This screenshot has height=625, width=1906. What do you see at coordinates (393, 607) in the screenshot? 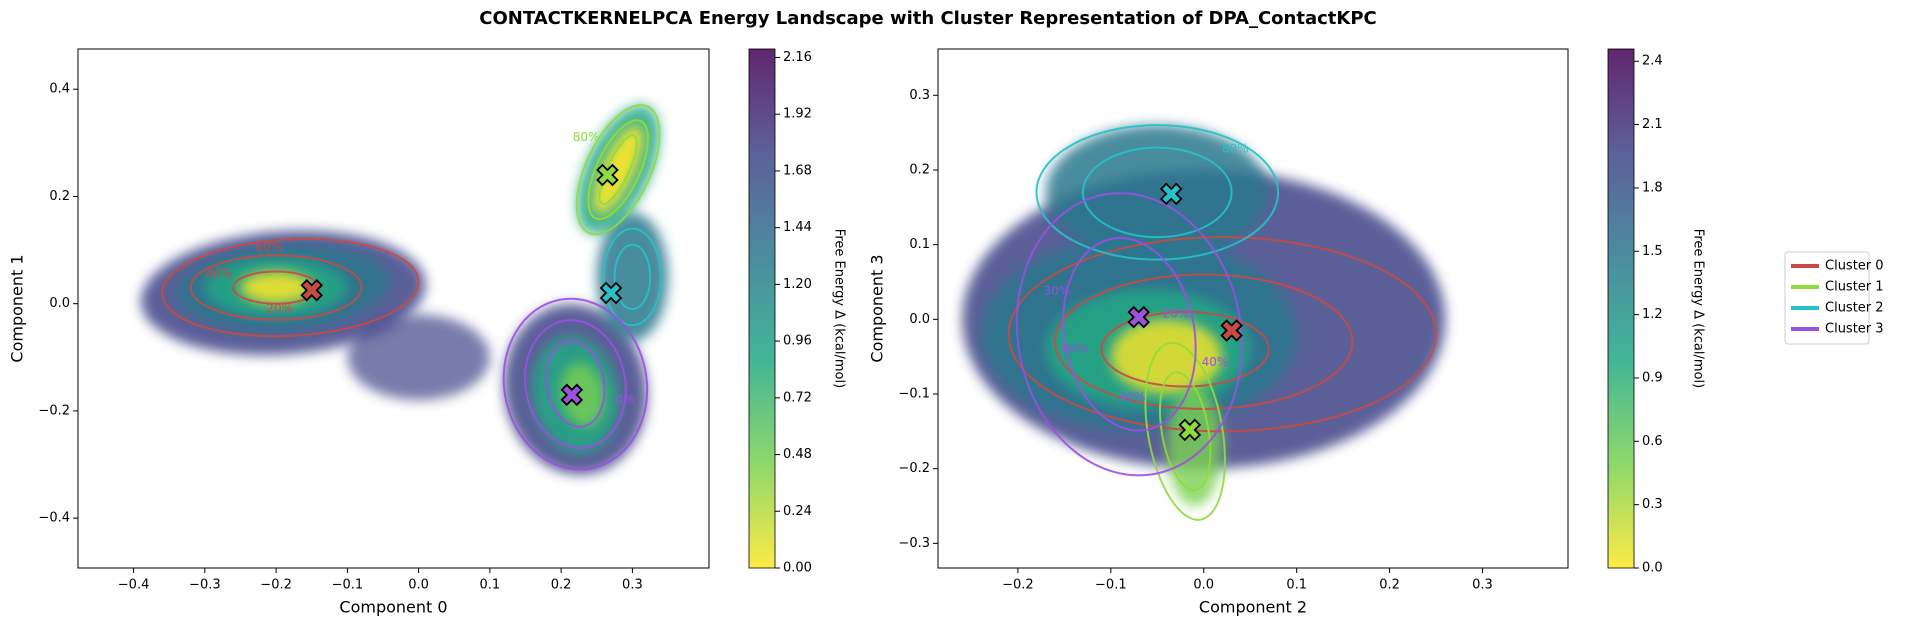
I see `x-axis-label: Component 0` at bounding box center [393, 607].